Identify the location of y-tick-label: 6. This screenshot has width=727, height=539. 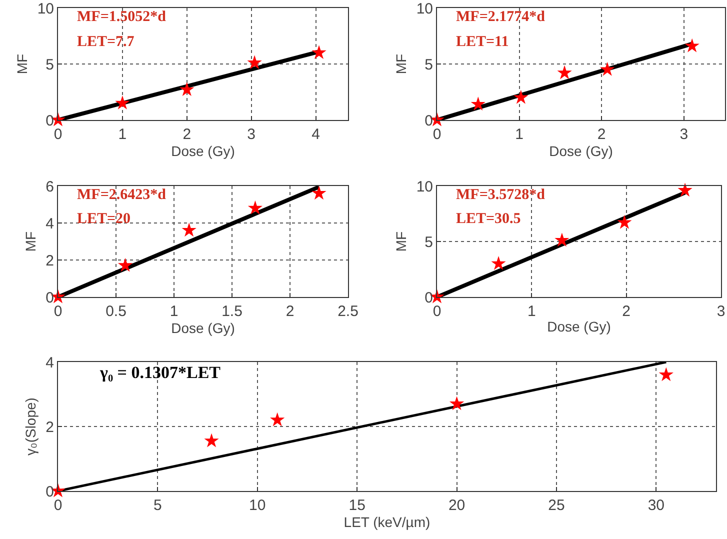
(50, 187).